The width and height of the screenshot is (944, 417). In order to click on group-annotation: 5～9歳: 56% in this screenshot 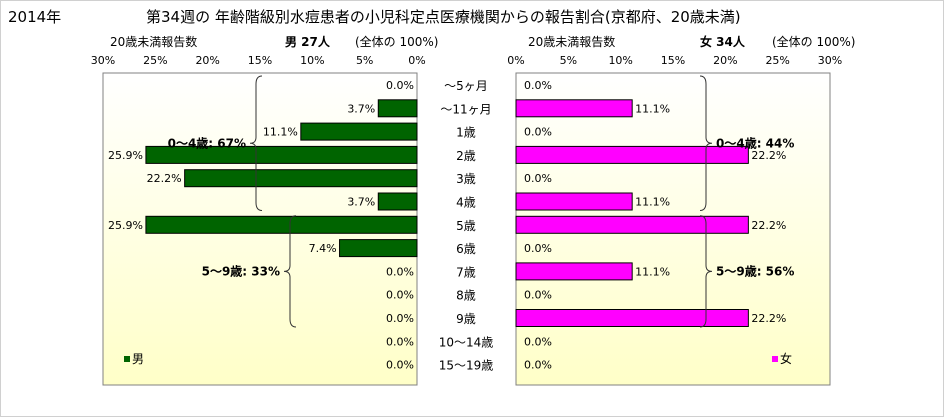, I will do `click(755, 270)`.